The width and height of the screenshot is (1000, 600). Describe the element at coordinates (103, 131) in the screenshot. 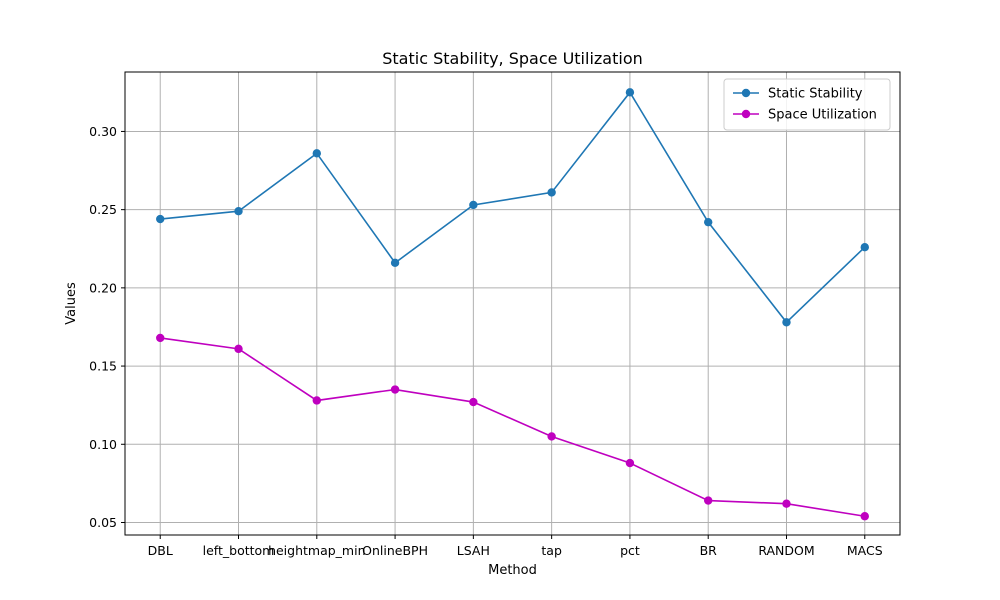

I see `y-tick-label: 0.30` at that location.